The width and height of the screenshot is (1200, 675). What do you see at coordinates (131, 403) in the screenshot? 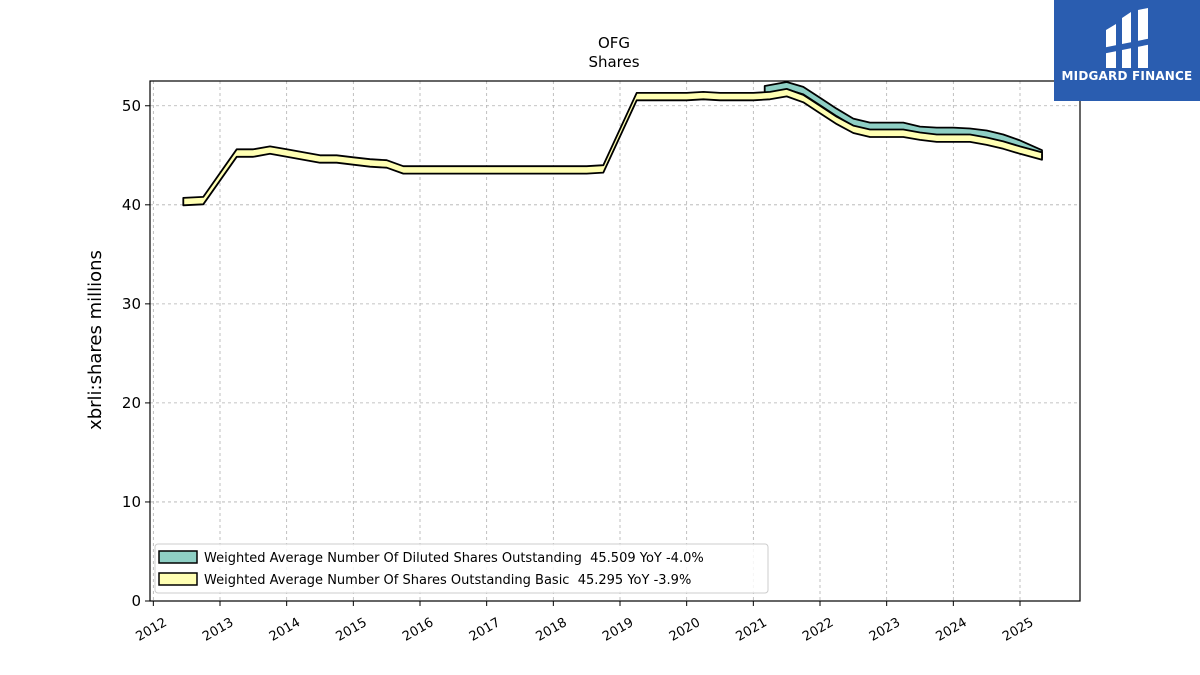
I see `y-tick-label: 20` at bounding box center [131, 403].